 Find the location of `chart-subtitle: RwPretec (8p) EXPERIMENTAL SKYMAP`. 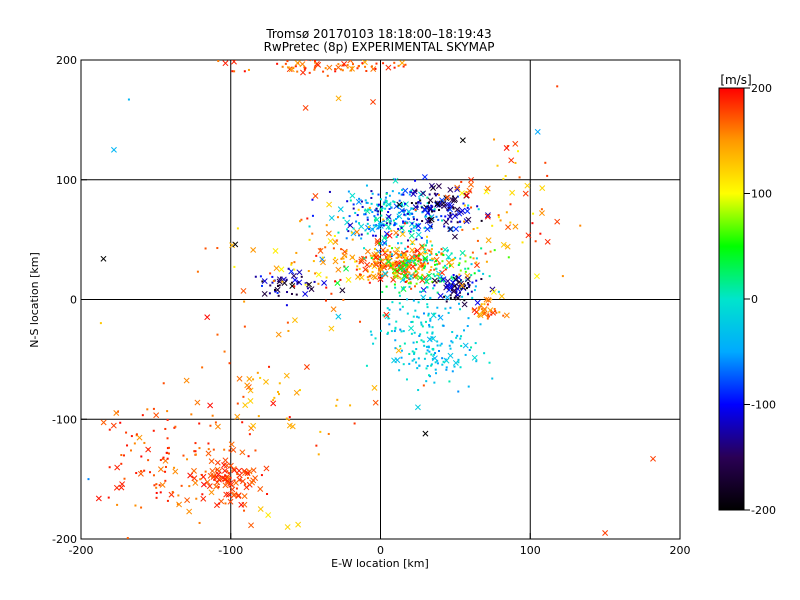

chart-subtitle: RwPretec (8p) EXPERIMENTAL SKYMAP is located at coordinates (379, 47).